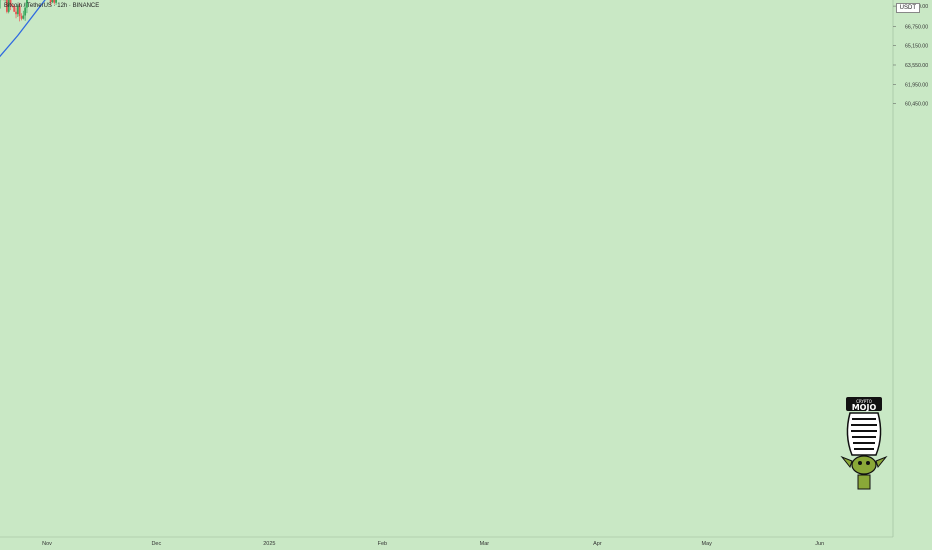  What do you see at coordinates (485, 544) in the screenshot?
I see `x-tick-label: Mar` at bounding box center [485, 544].